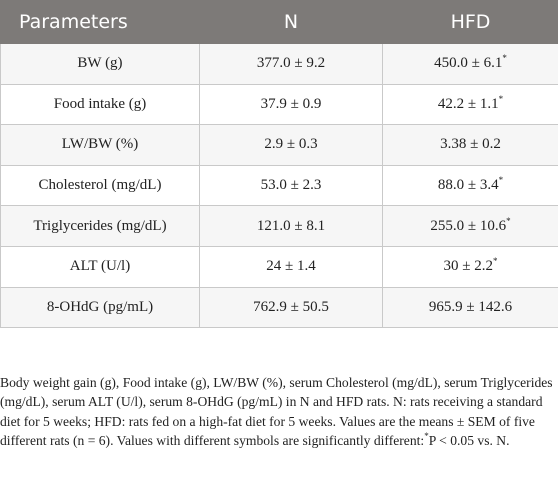 The height and width of the screenshot is (479, 558). What do you see at coordinates (469, 441) in the screenshot?
I see `caption-tail: P < 0.05 vs. N.` at bounding box center [469, 441].